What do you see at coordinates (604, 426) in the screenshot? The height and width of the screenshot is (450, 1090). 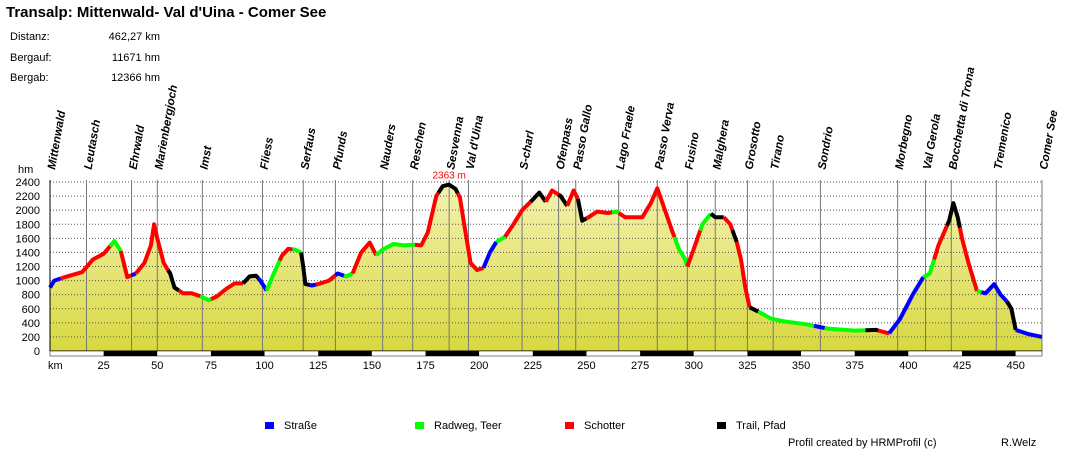 I see `legend-label: Schotter` at bounding box center [604, 426].